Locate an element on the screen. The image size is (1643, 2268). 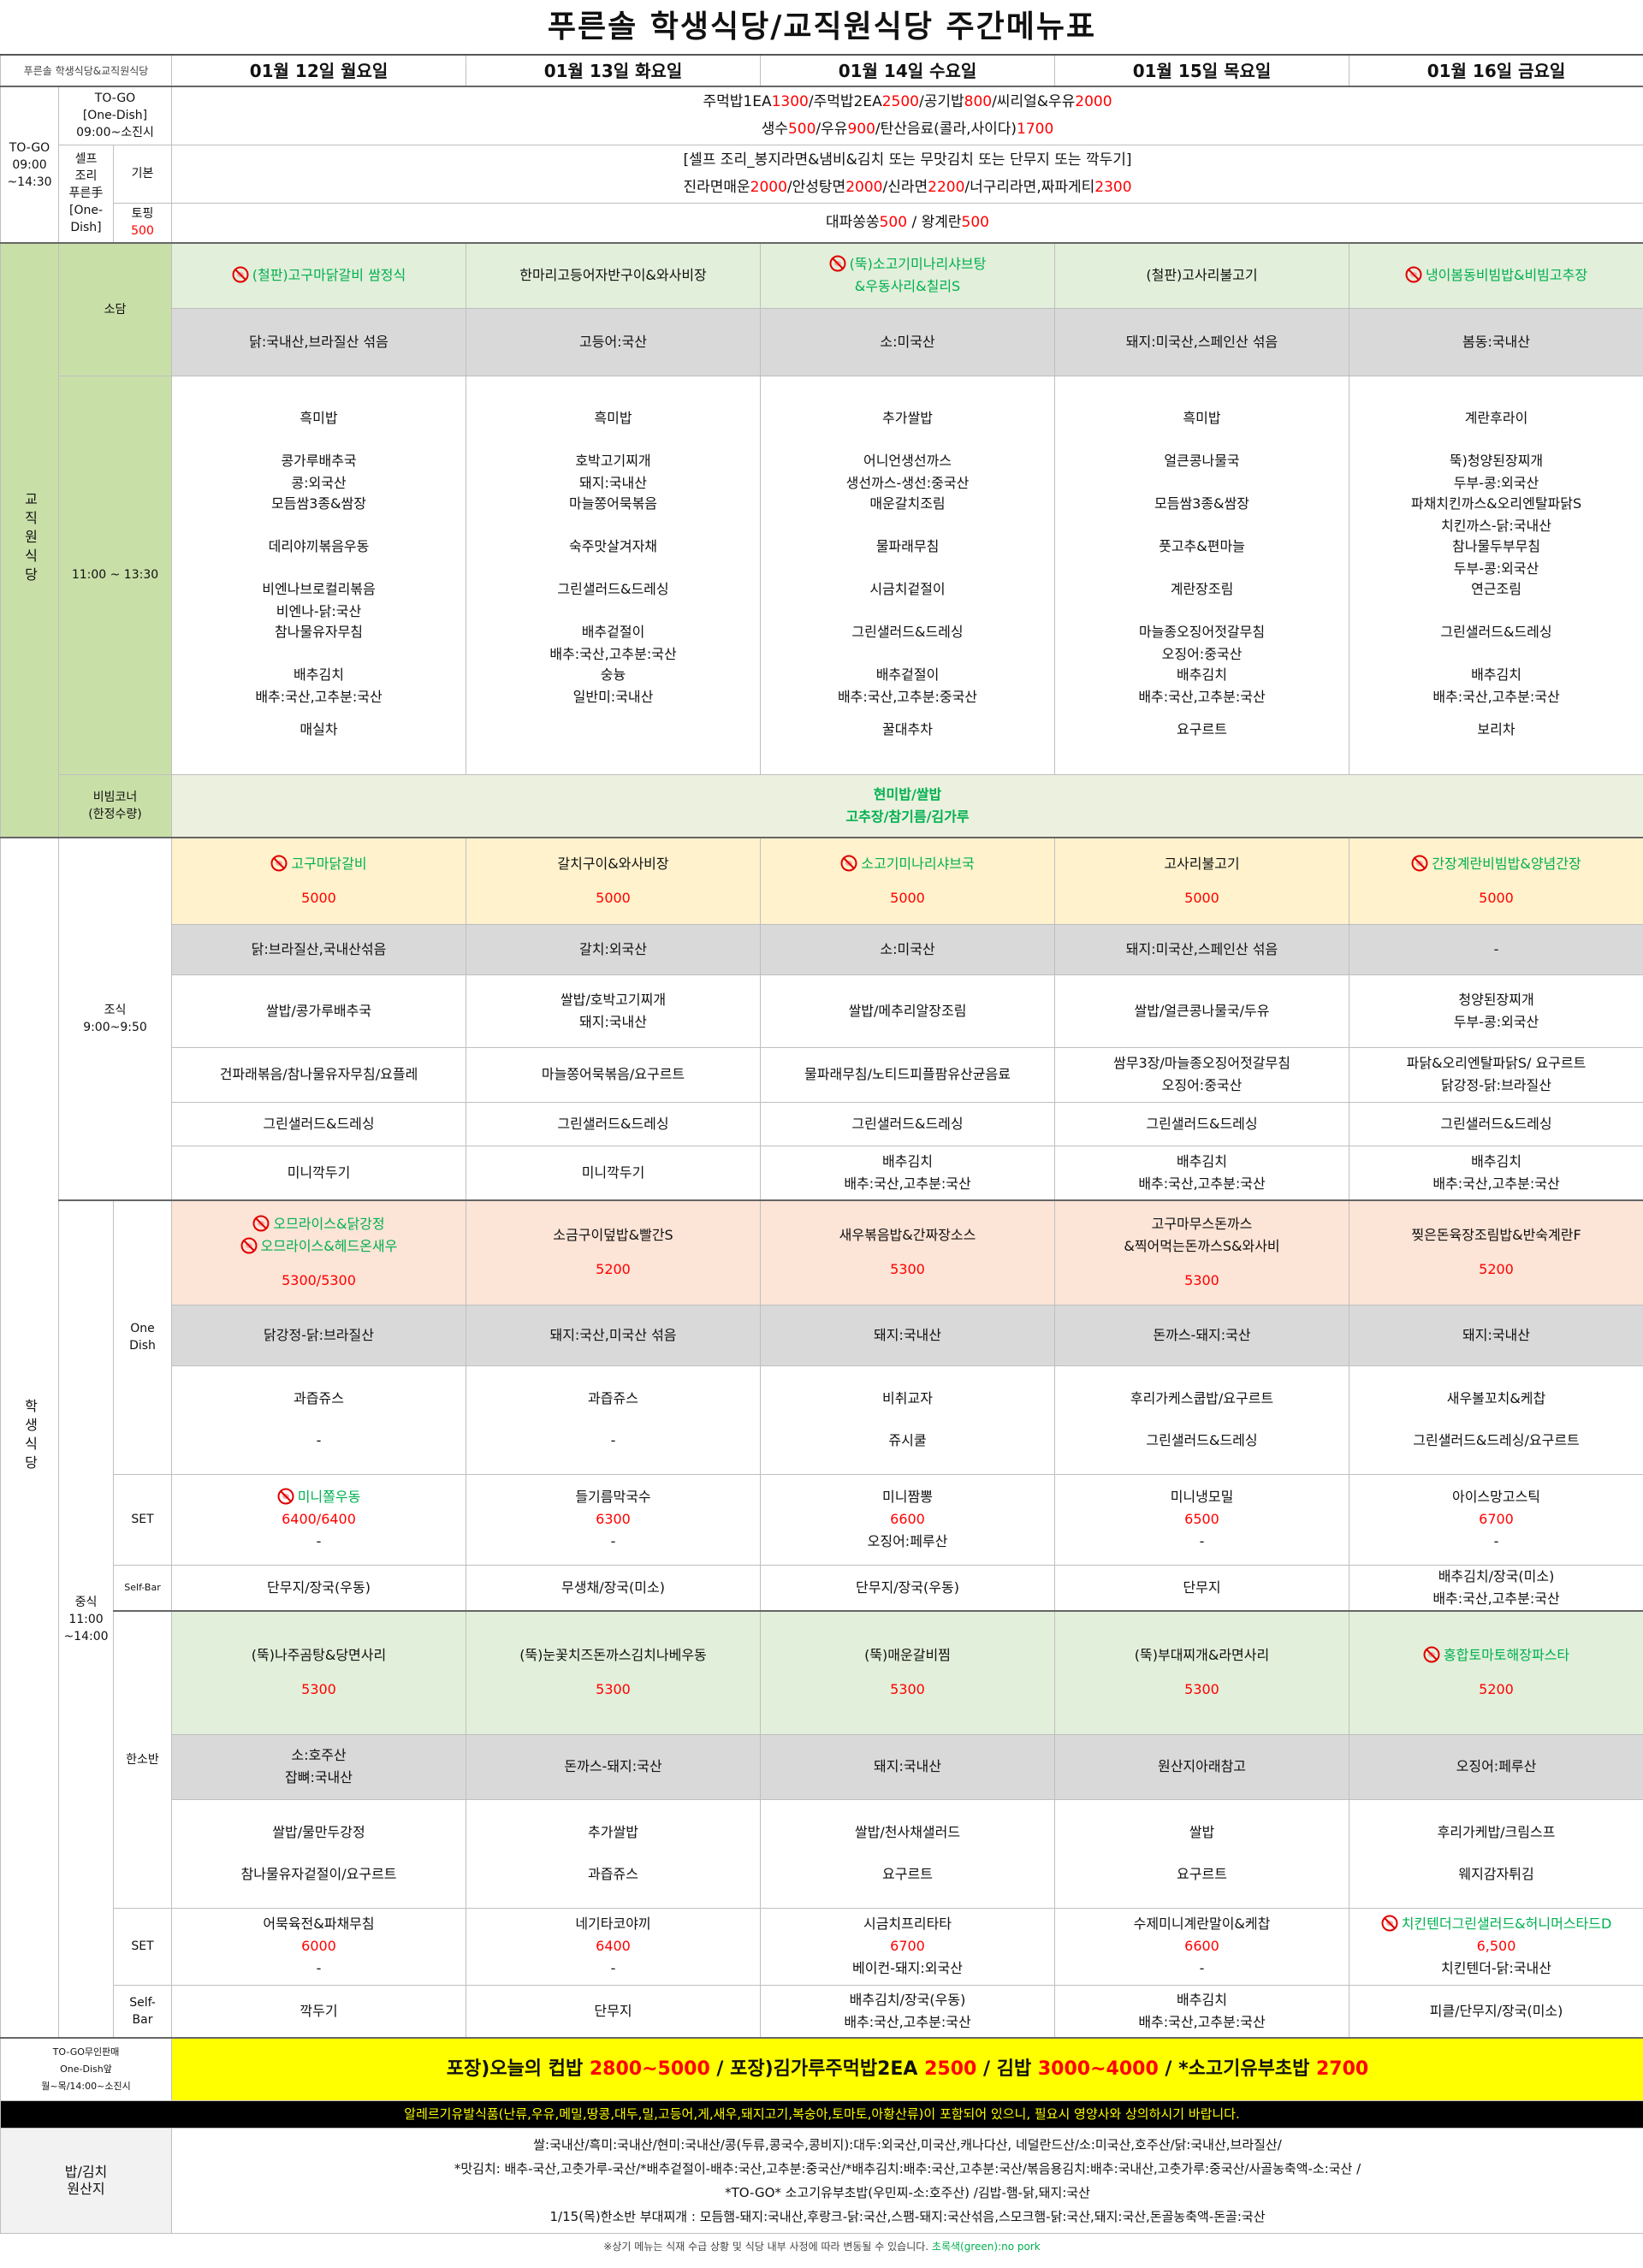
day-cell: 돼지:미국산,스페인산 섞음 is located at coordinates (1201, 341).